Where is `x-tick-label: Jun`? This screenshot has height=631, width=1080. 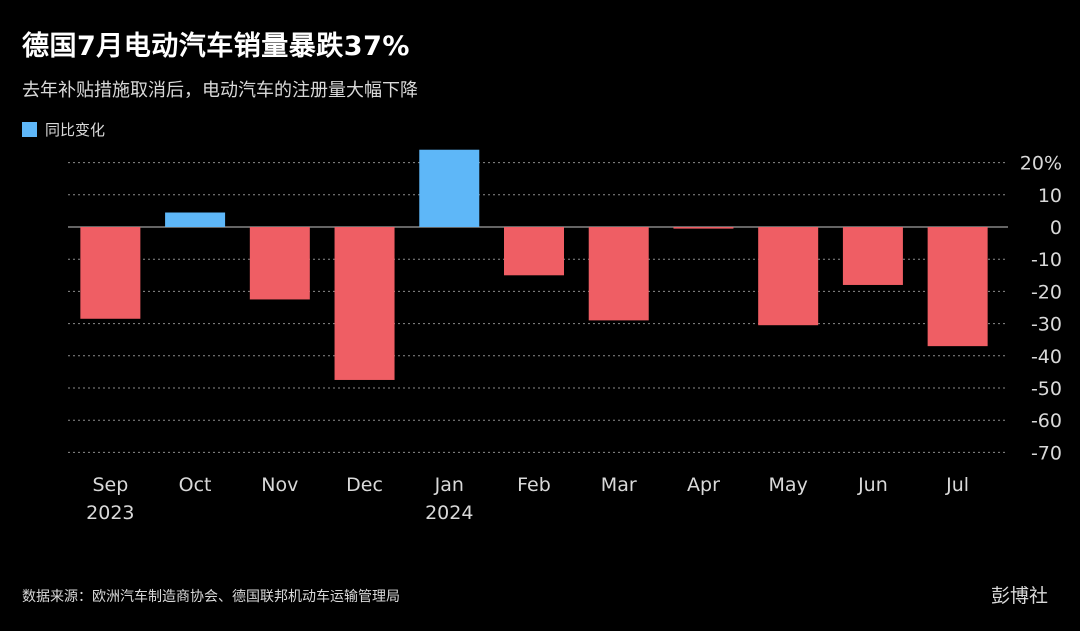
x-tick-label: Jun is located at coordinates (872, 485).